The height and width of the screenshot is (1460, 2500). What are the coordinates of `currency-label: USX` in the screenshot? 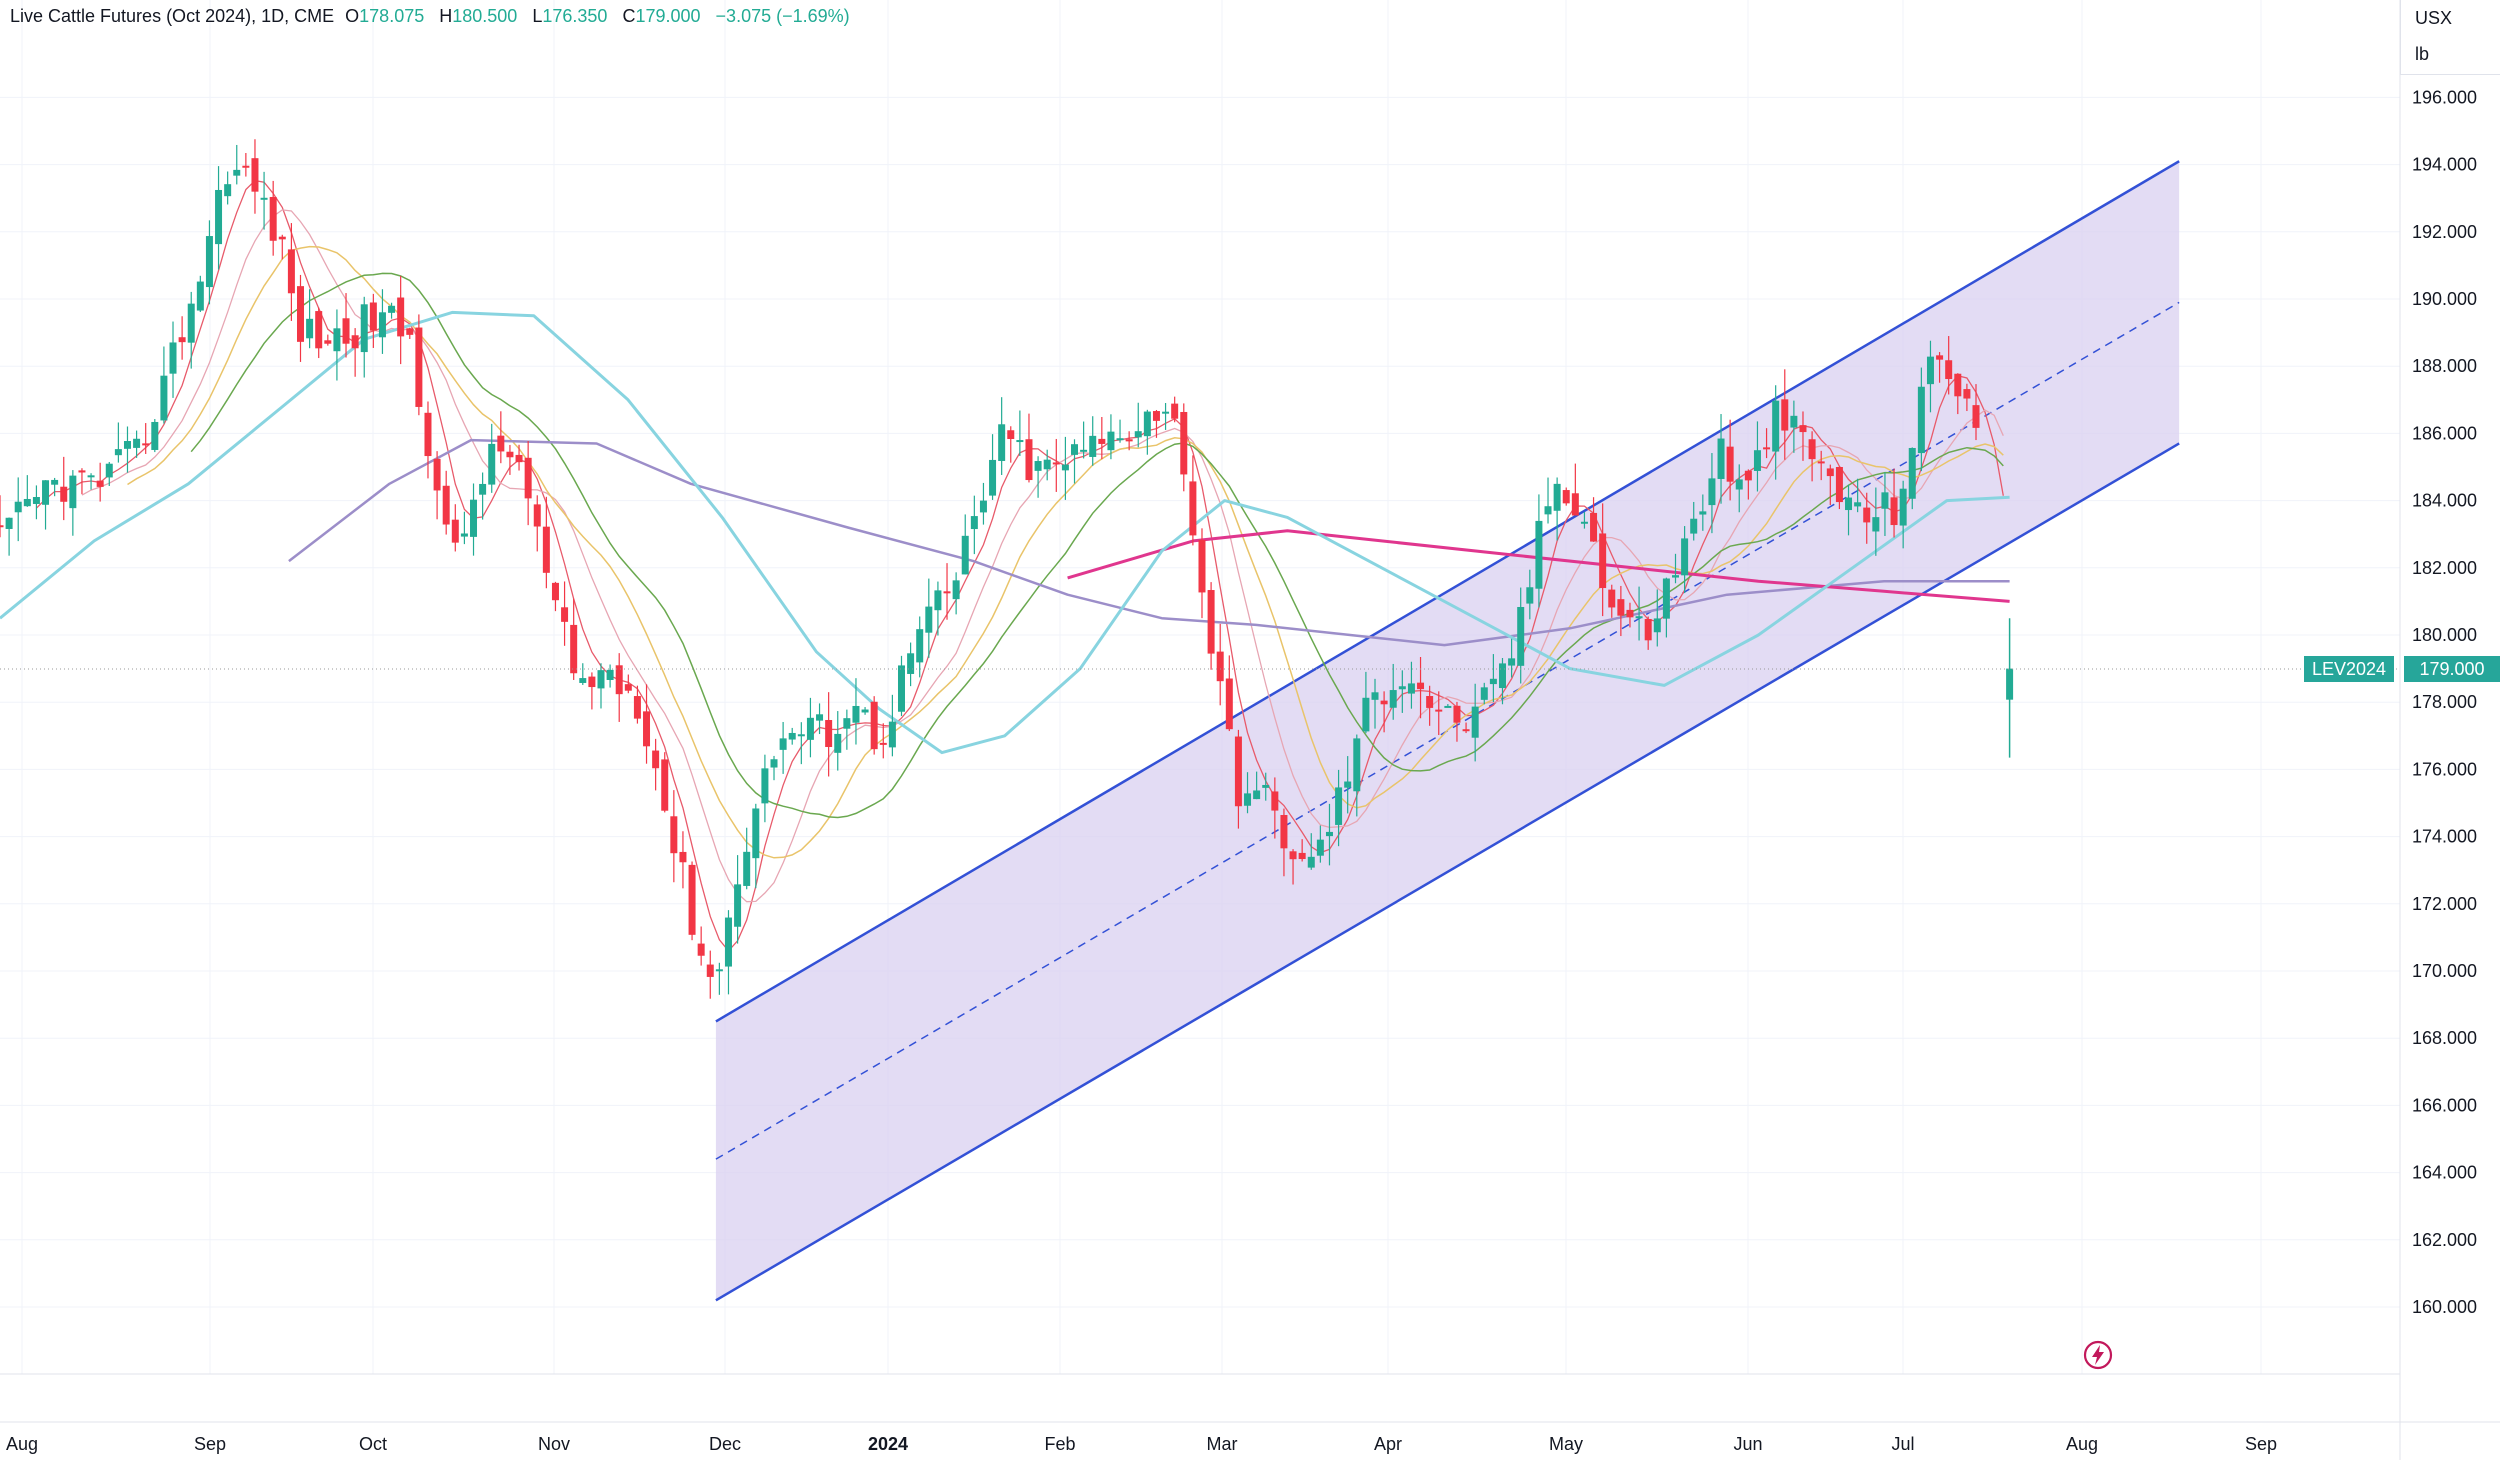 It's located at (2434, 18).